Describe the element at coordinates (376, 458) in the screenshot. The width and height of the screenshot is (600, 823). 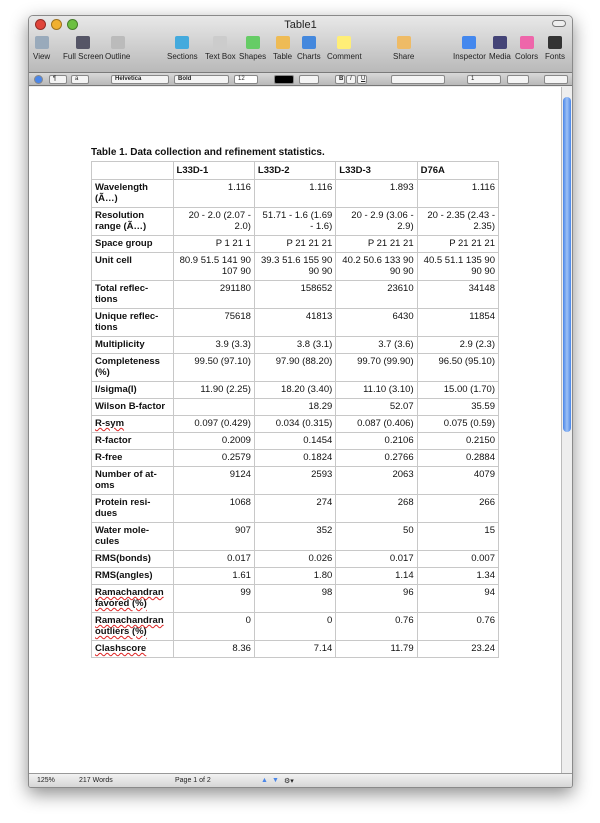
I see `table-cell: 0.2766` at that location.